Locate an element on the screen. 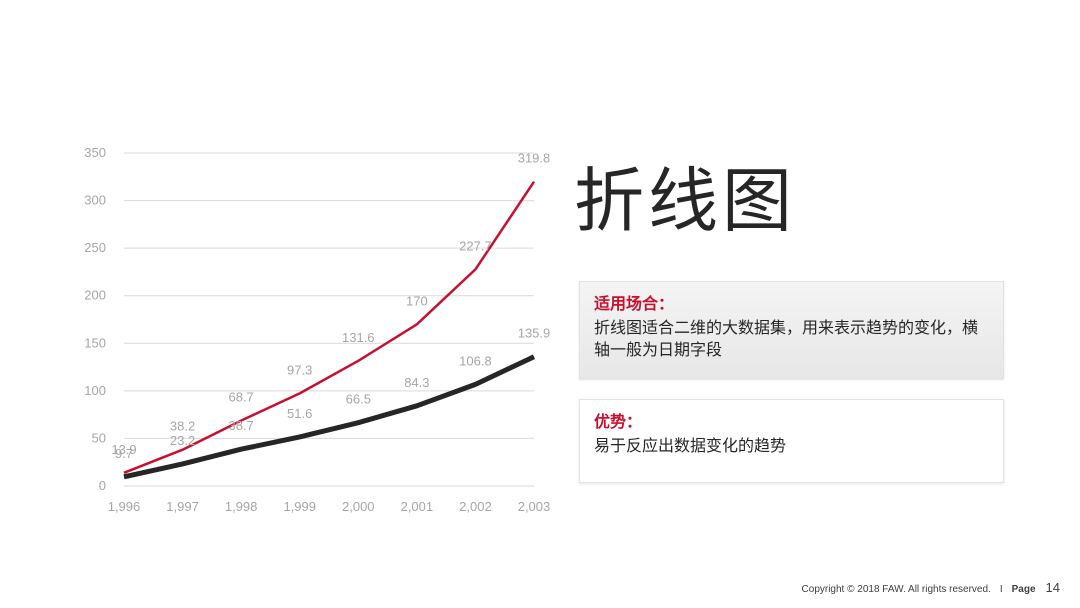 This screenshot has height=608, width=1080. x-tick-label: 1,999 is located at coordinates (299, 506).